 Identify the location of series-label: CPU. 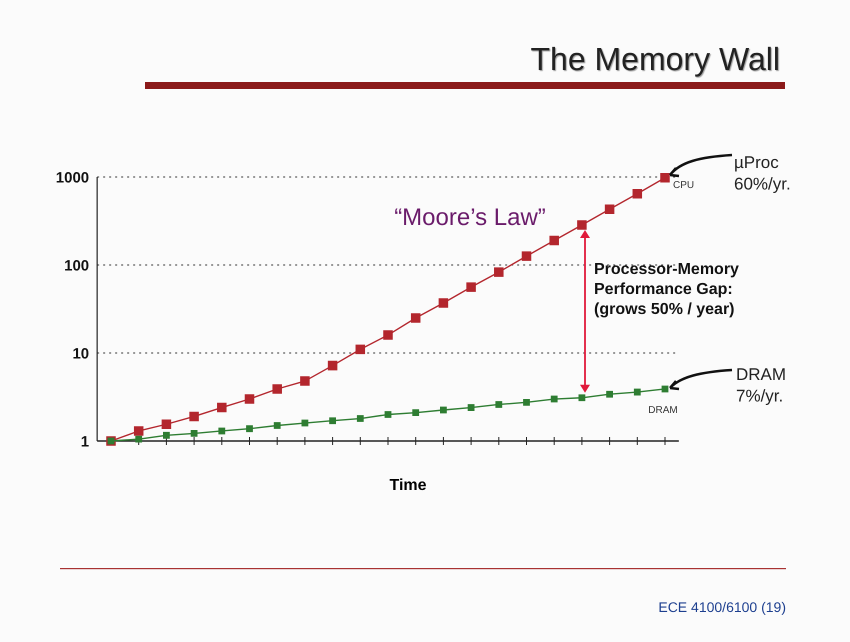
(683, 185).